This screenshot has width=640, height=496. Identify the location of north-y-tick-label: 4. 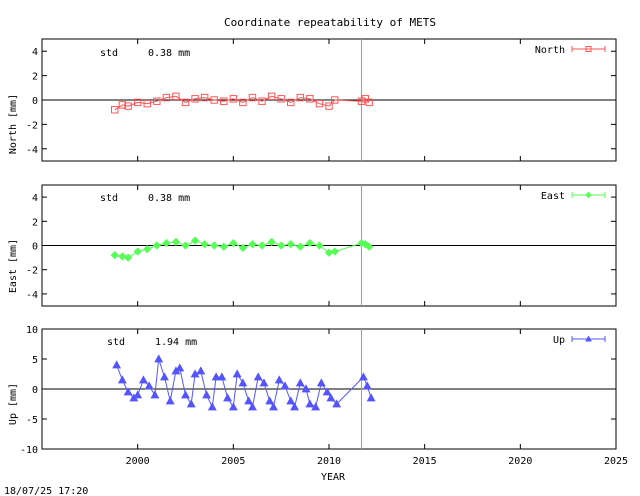
(35, 52).